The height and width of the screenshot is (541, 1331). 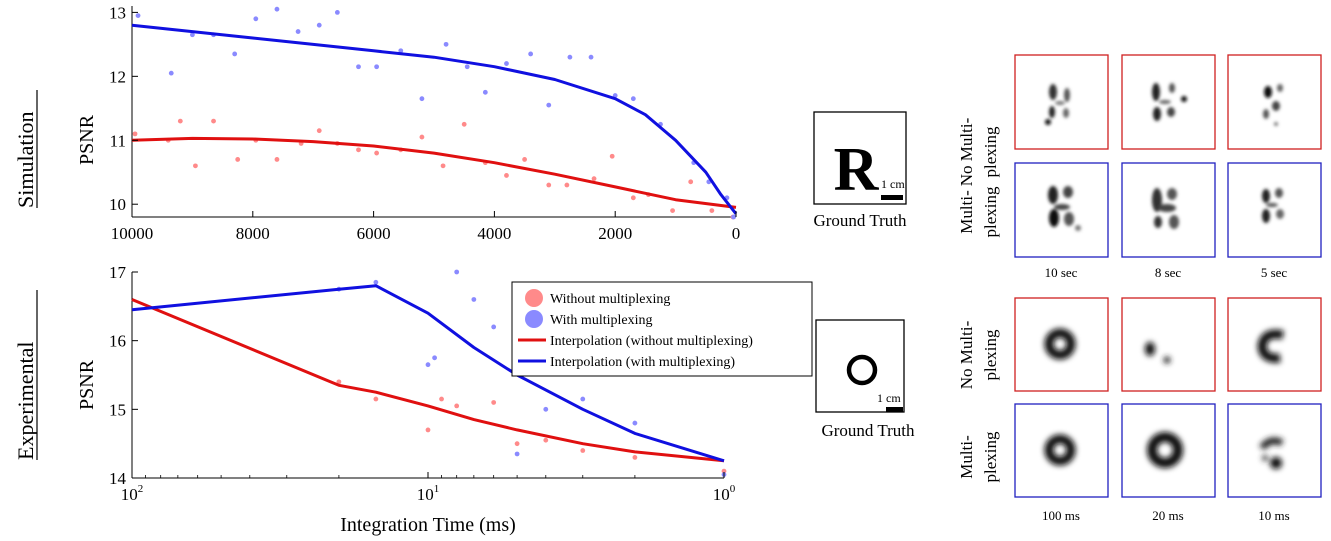 What do you see at coordinates (724, 493) in the screenshot?
I see `experimental-x-tick-label-2: 10⁰` at bounding box center [724, 493].